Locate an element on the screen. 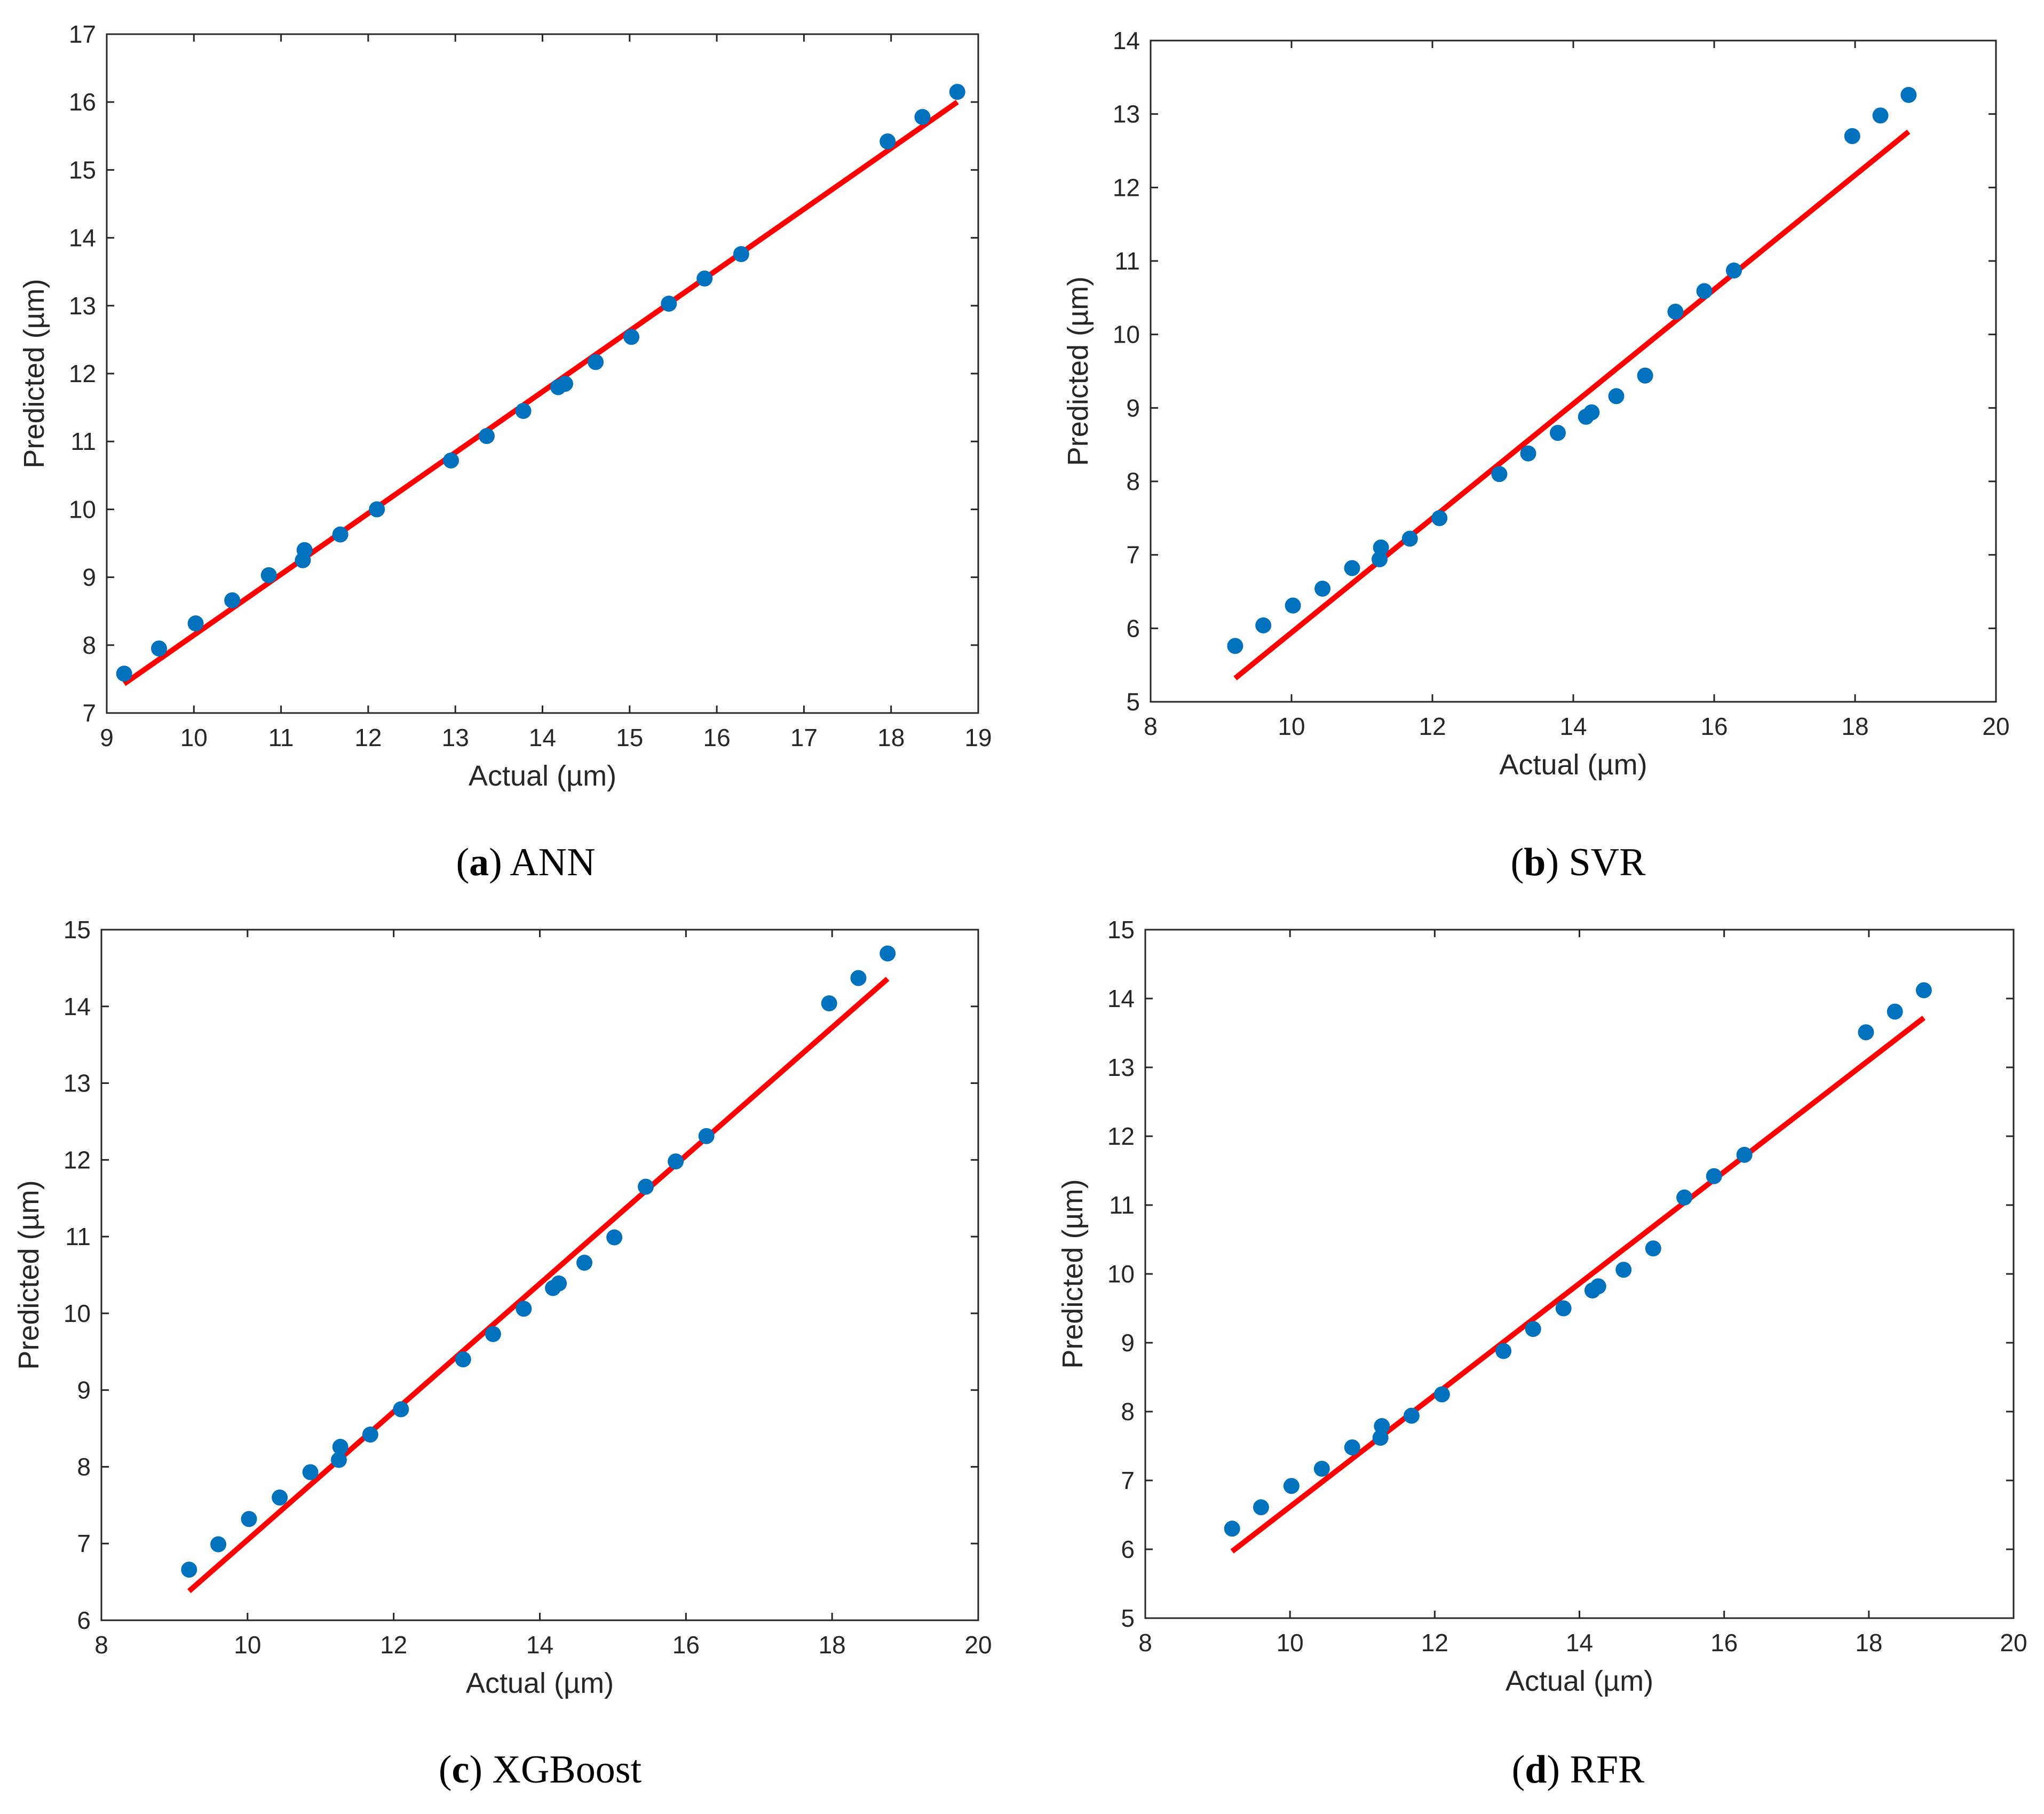 This screenshot has height=1814, width=2044. x-tick-label: 15 is located at coordinates (630, 737).